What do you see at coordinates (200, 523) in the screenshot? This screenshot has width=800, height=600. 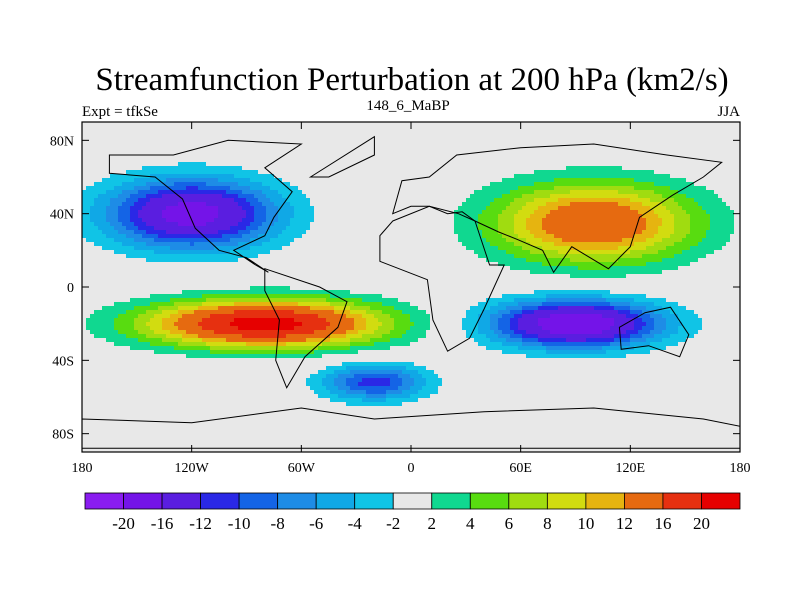 I see `colorbar-label: -12` at bounding box center [200, 523].